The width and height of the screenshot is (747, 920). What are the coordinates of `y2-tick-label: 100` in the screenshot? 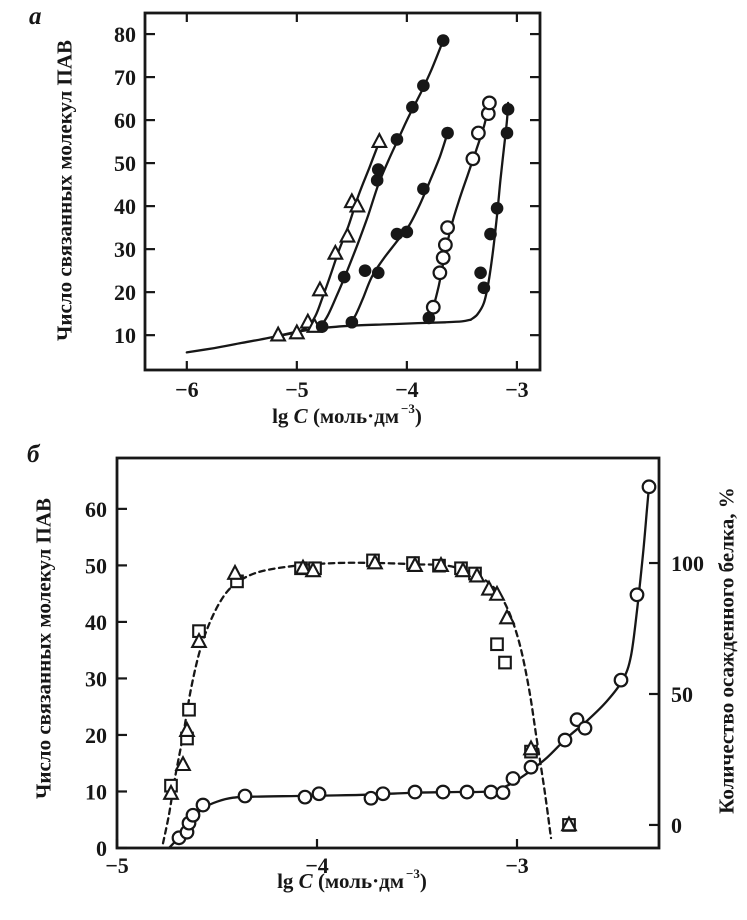 It's located at (687, 563).